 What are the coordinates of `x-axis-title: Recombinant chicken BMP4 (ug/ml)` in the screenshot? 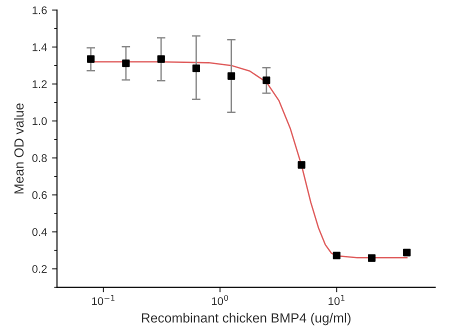 It's located at (246, 319).